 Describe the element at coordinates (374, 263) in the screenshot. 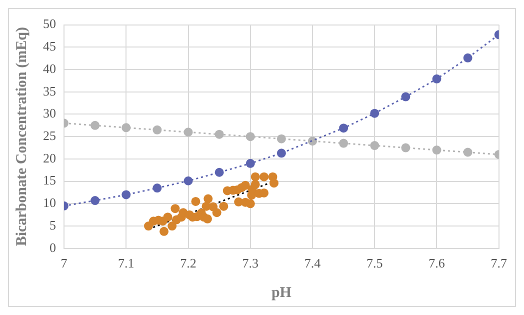

I see `x-tick-label: 7.5` at that location.